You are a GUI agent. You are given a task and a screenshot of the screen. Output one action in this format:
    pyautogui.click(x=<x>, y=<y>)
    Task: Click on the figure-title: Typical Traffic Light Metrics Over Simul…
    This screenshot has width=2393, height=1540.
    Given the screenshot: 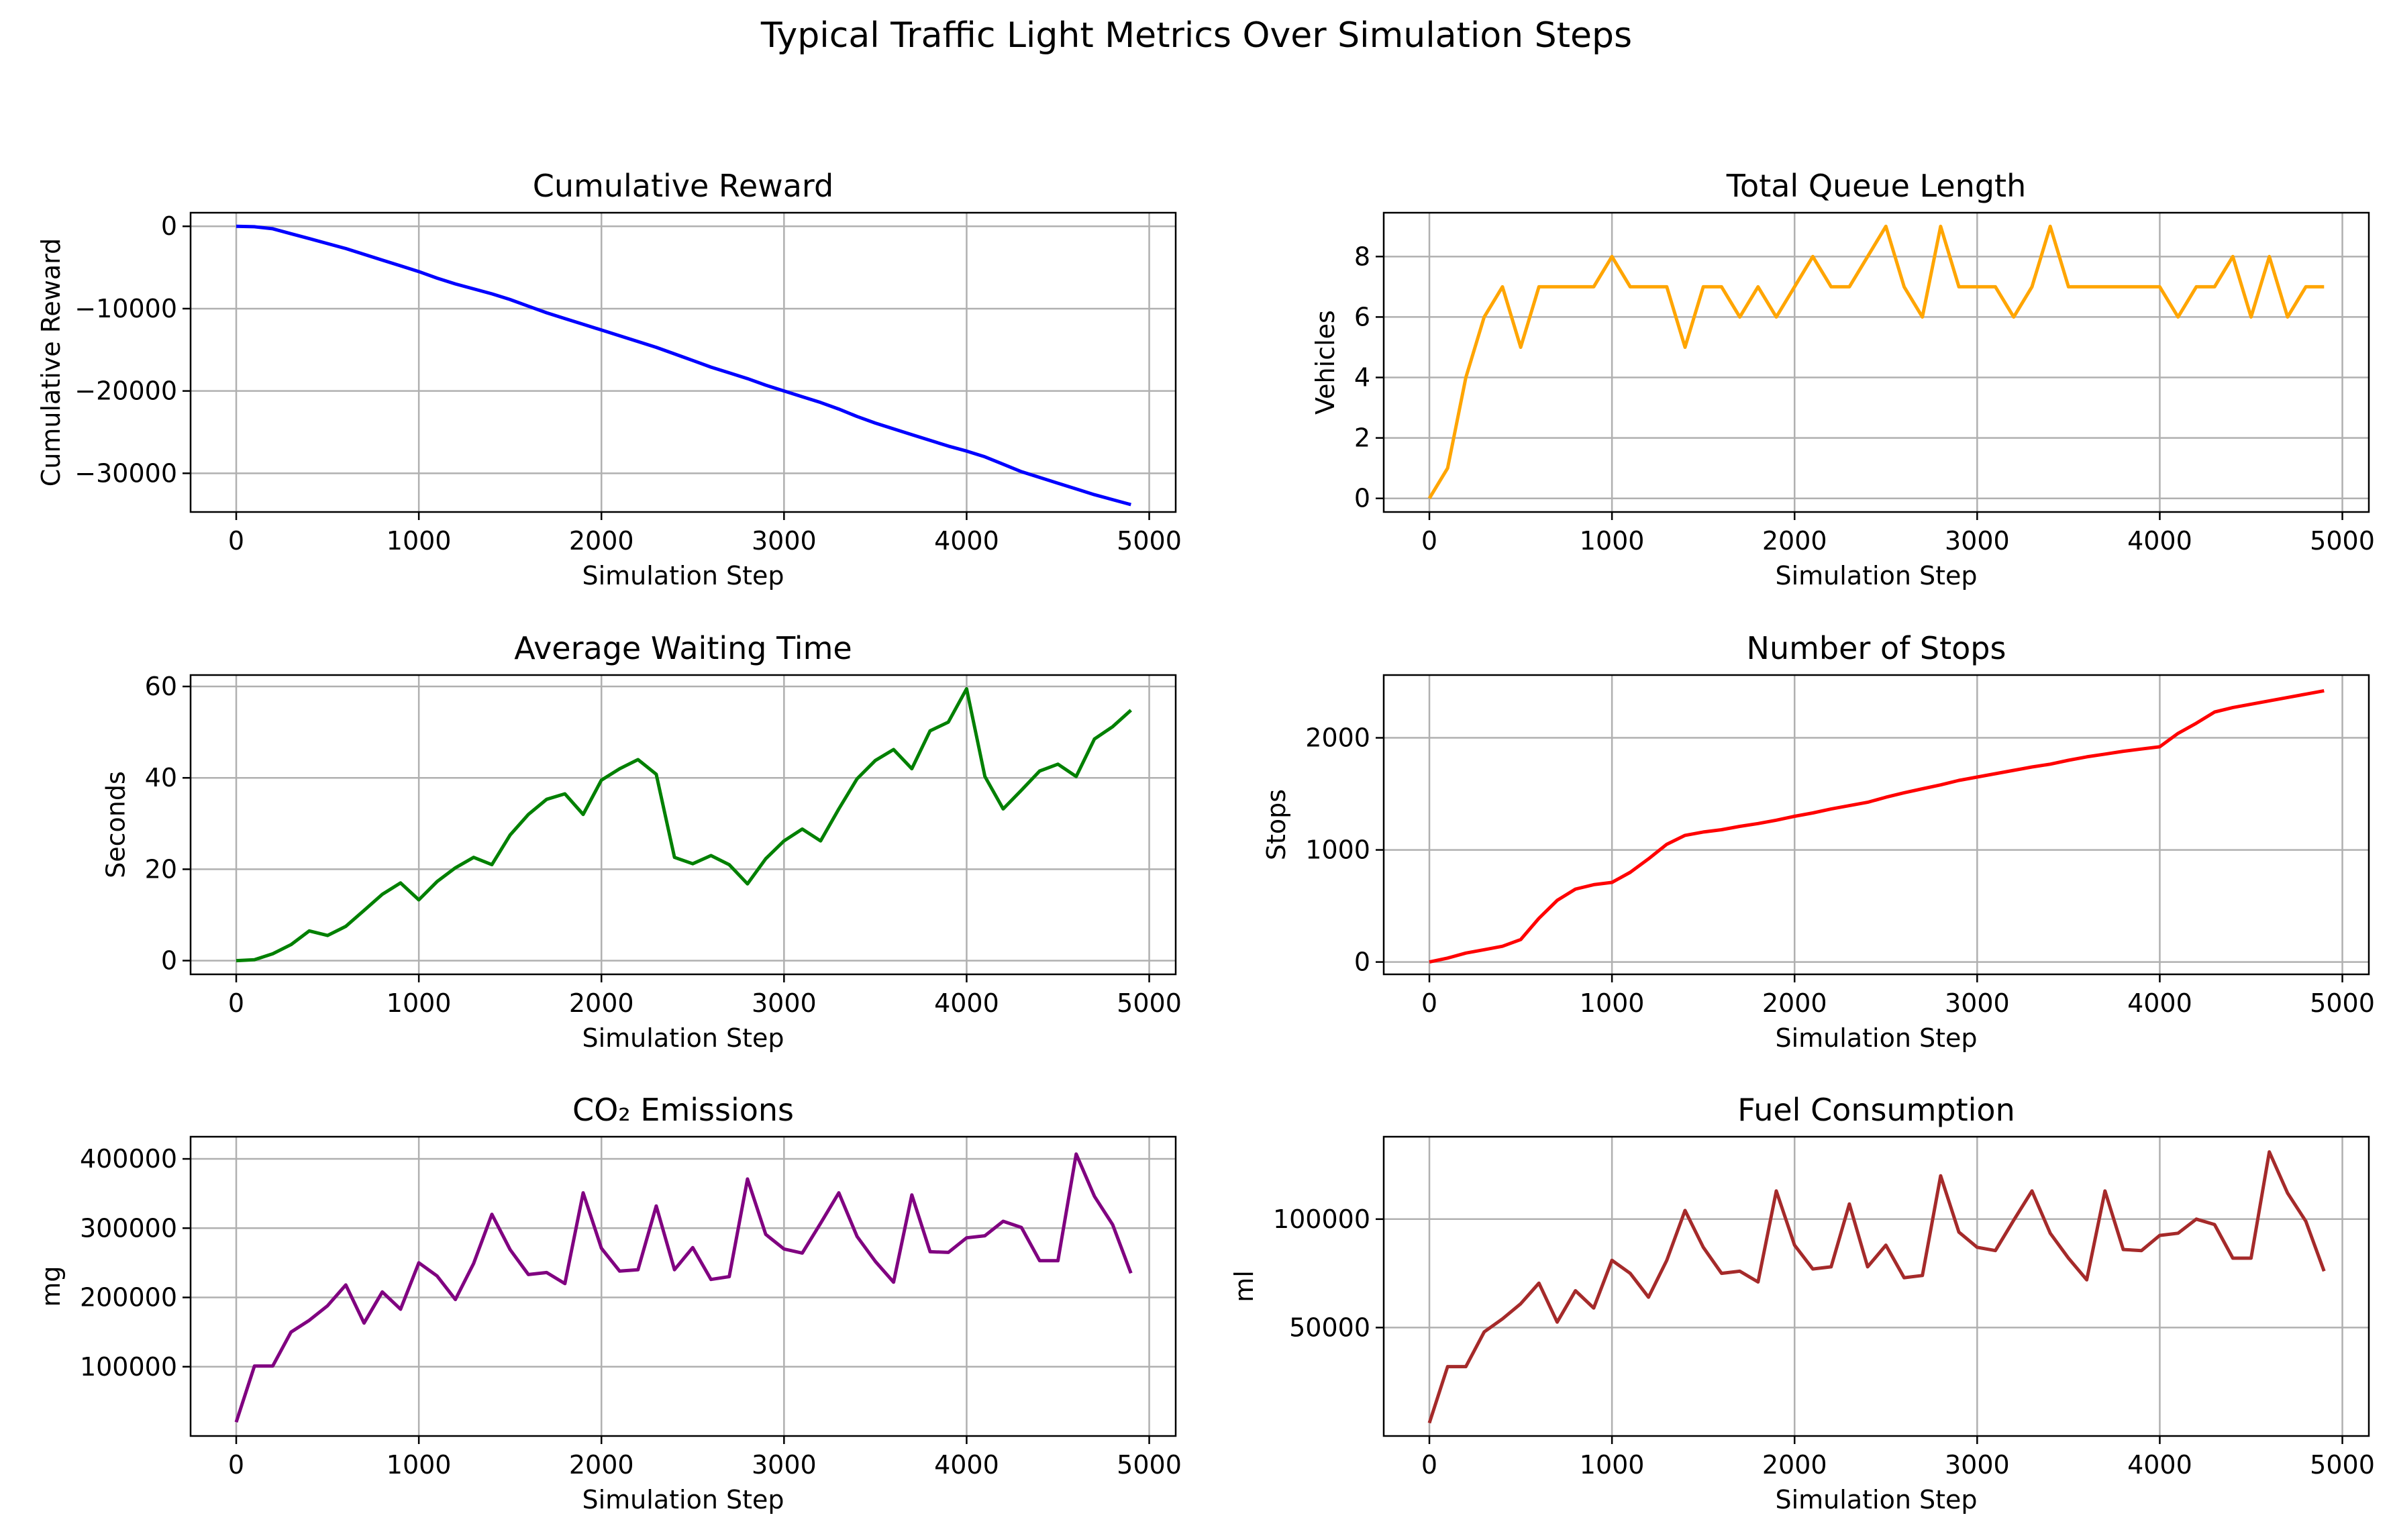 What is the action you would take?
    pyautogui.click(x=1196, y=35)
    